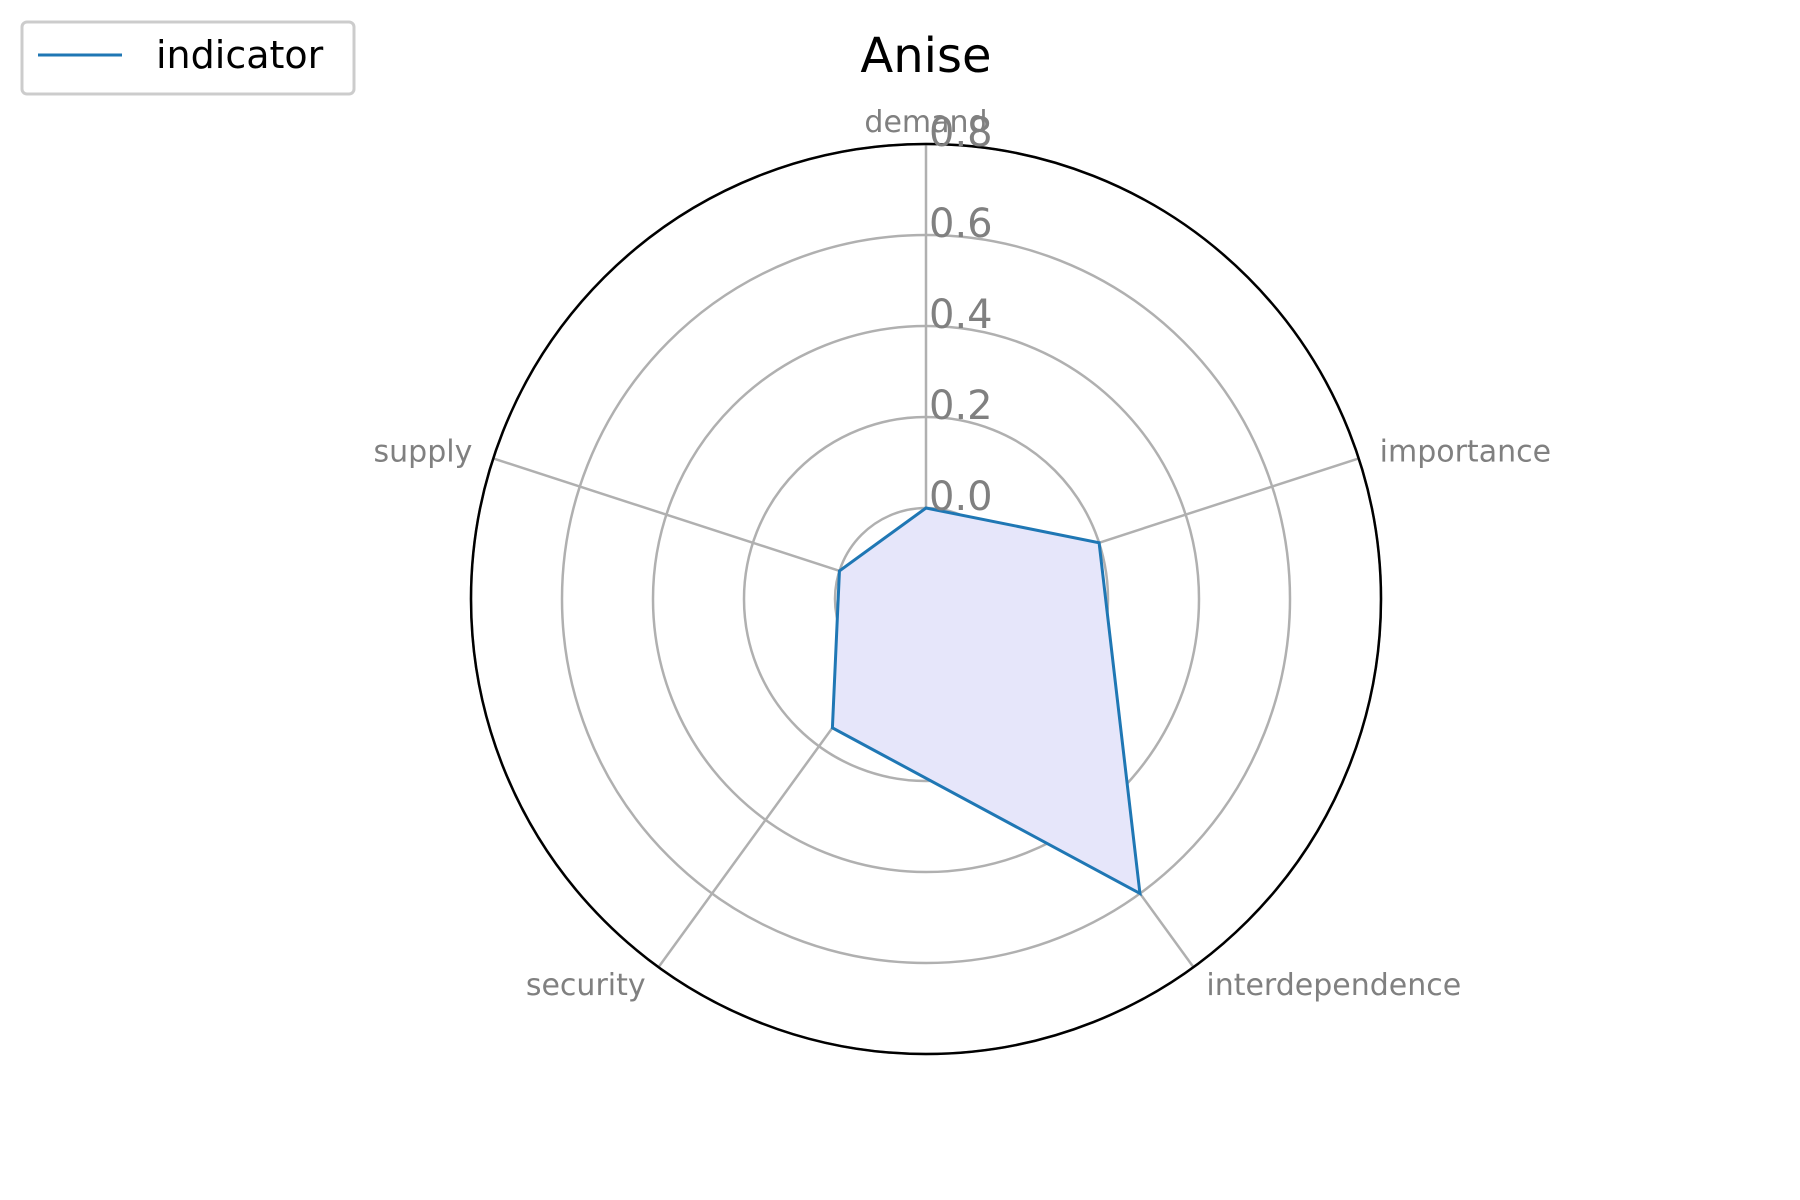 The image size is (1800, 1200). I want to click on rtick-label-2: 0.4, so click(961, 315).